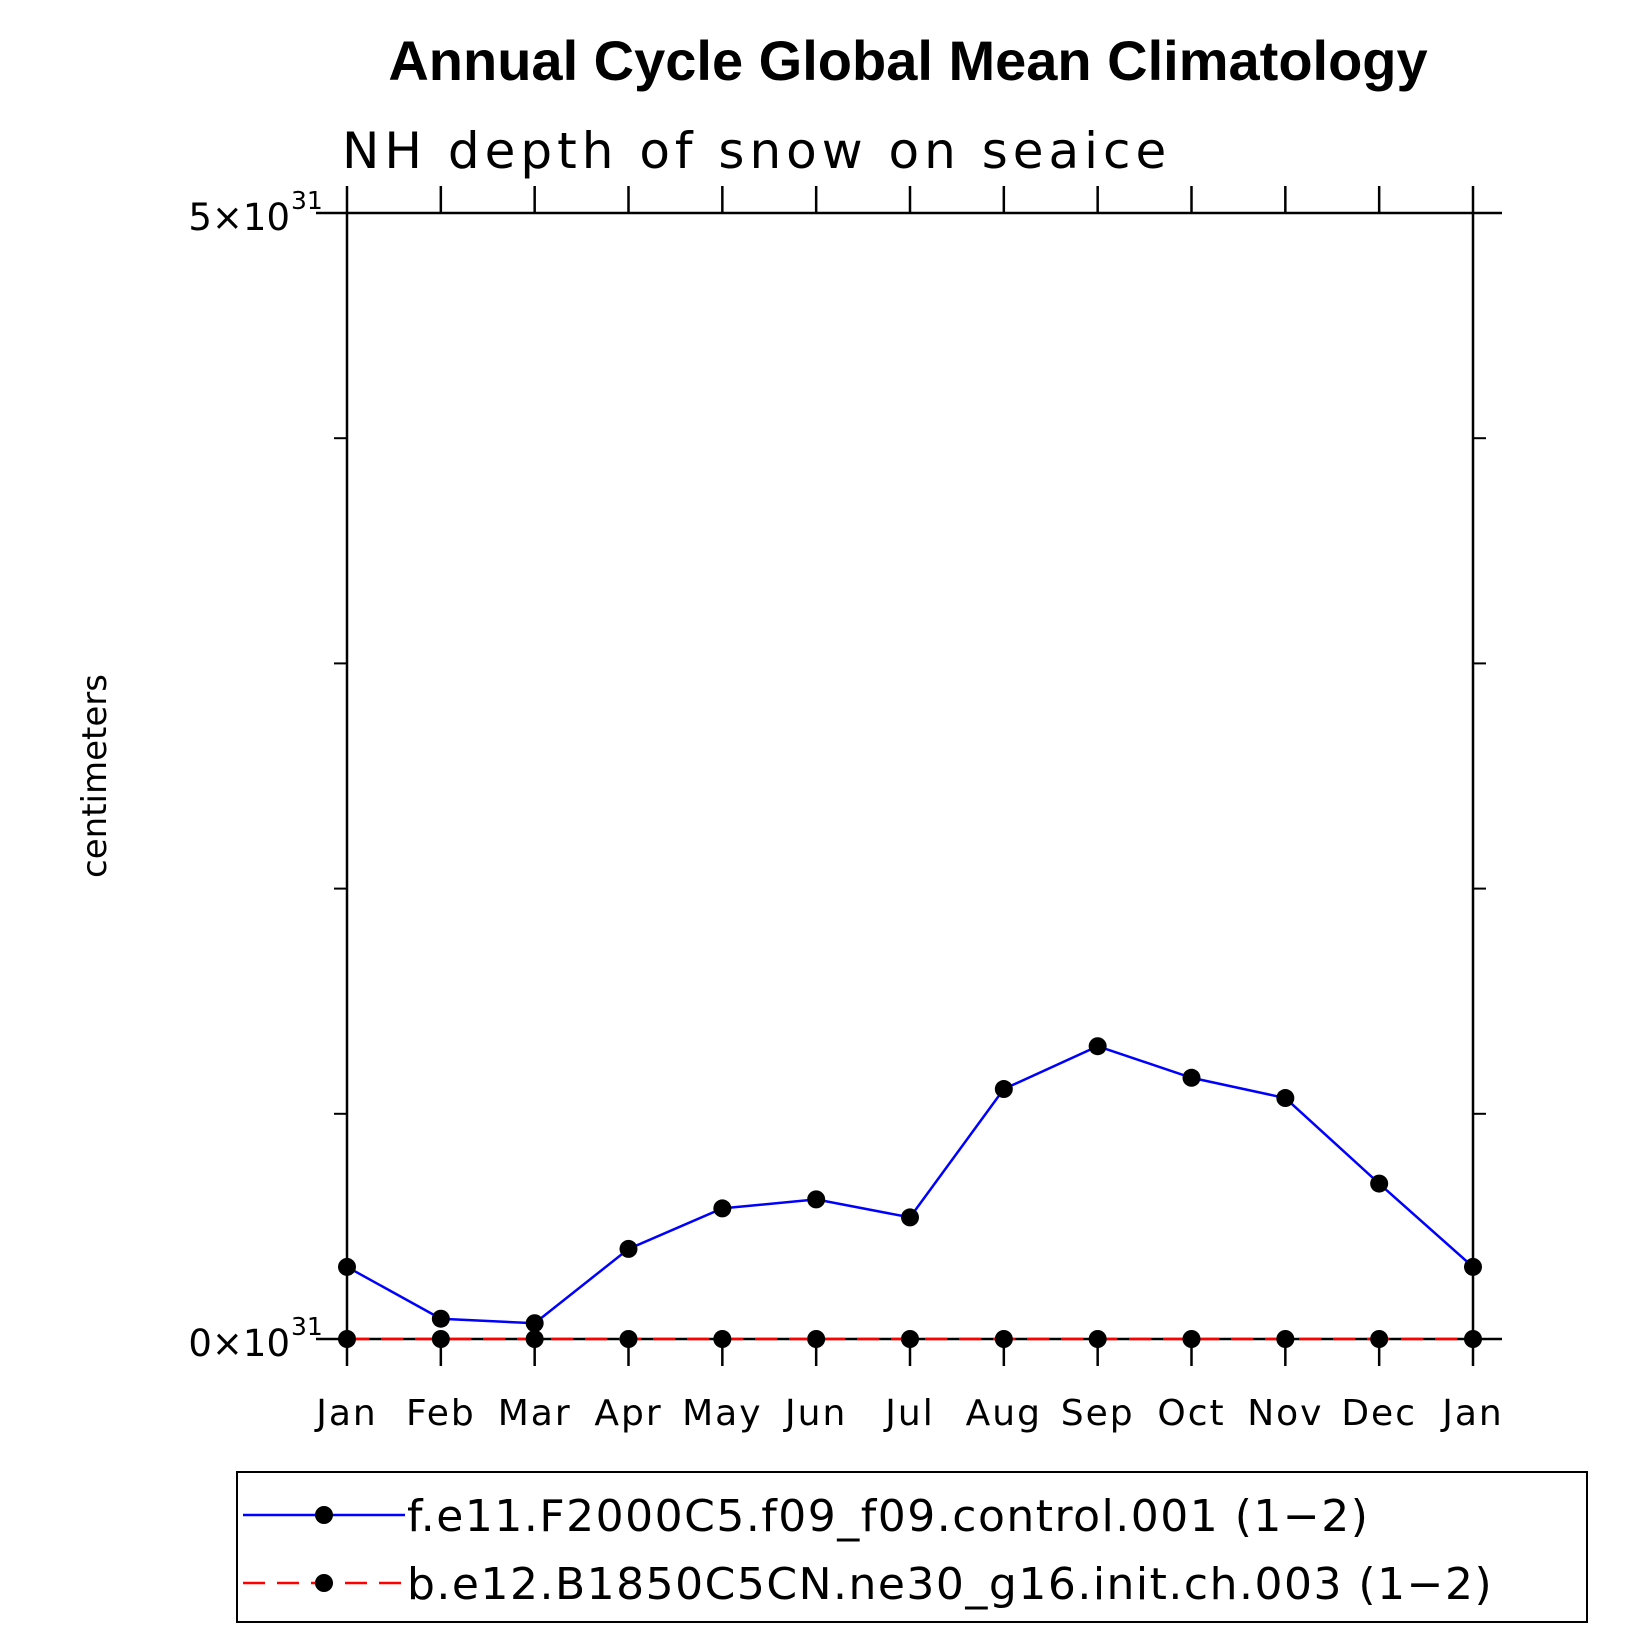 Image resolution: width=1652 pixels, height=1652 pixels. I want to click on x-tick-label: May, so click(722, 1413).